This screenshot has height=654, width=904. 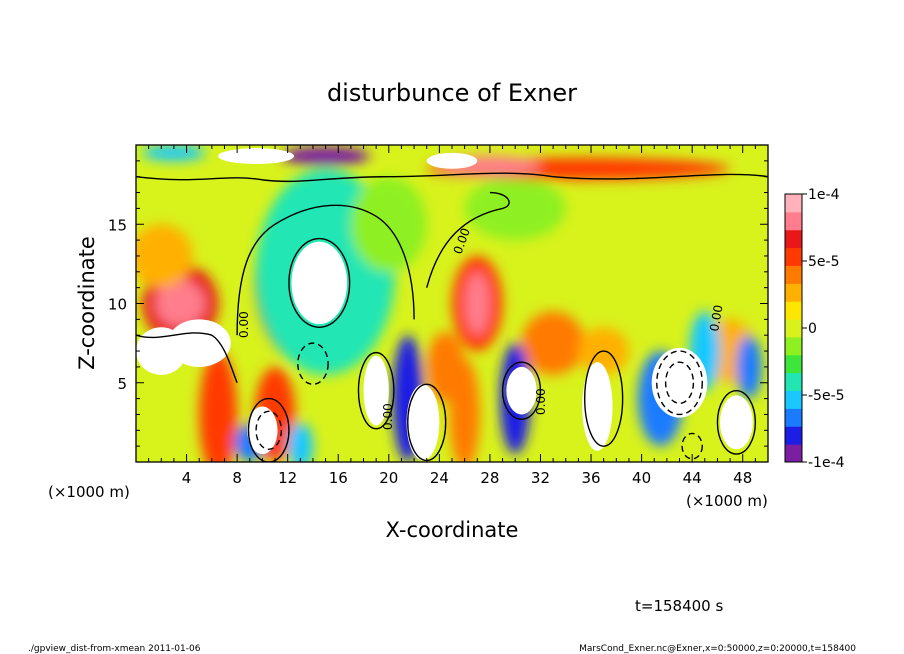 I want to click on y-axis-label: Z-coordinate, so click(x=87, y=303).